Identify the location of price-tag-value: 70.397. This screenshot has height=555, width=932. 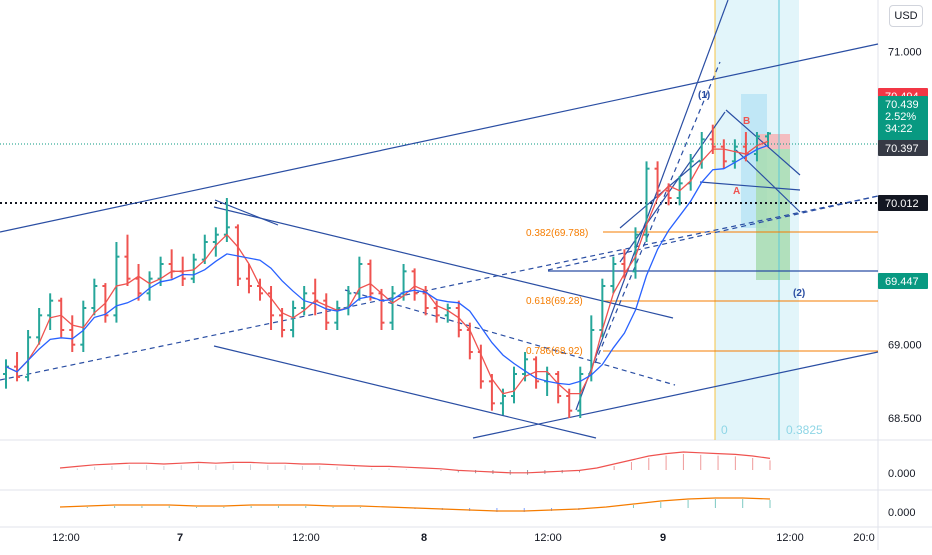
(902, 149).